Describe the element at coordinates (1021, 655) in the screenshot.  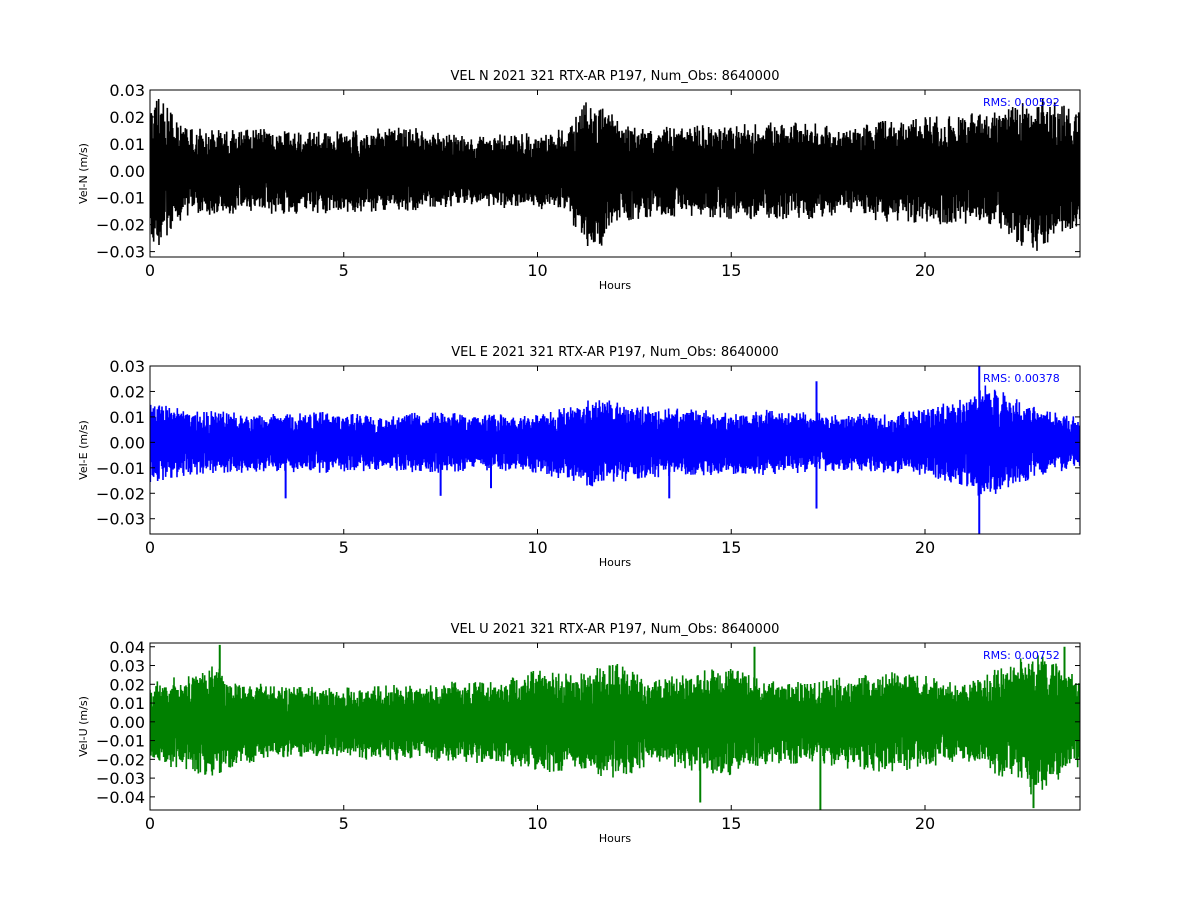
I see `rms-label: RMS: 0.00752` at that location.